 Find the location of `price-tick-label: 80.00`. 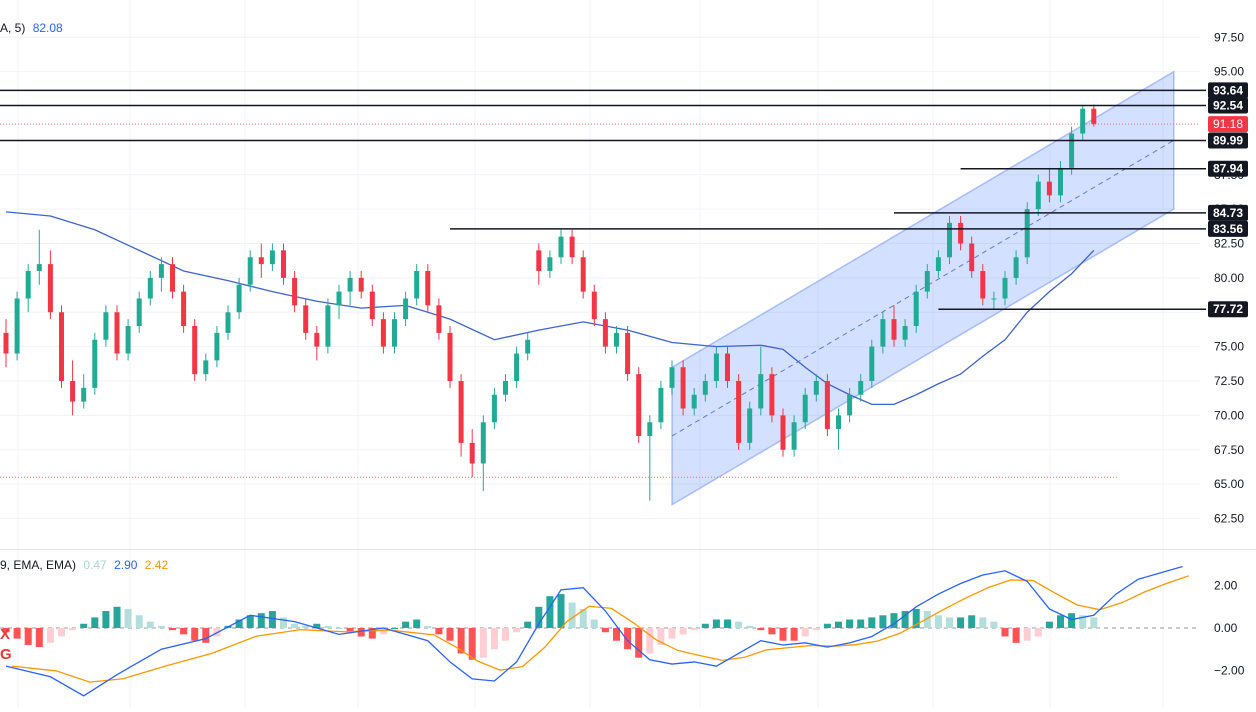

price-tick-label: 80.00 is located at coordinates (1229, 278).